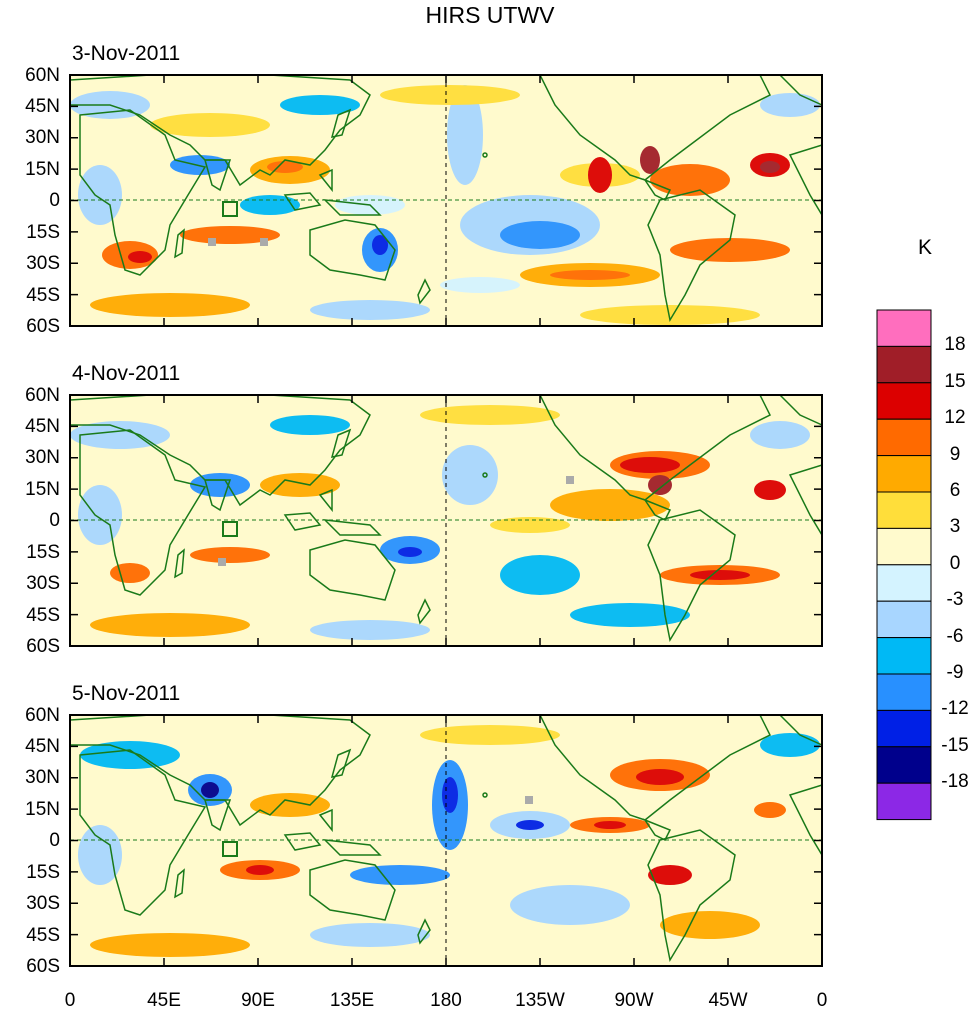  Describe the element at coordinates (925, 247) in the screenshot. I see `colorbar-unit: K` at that location.